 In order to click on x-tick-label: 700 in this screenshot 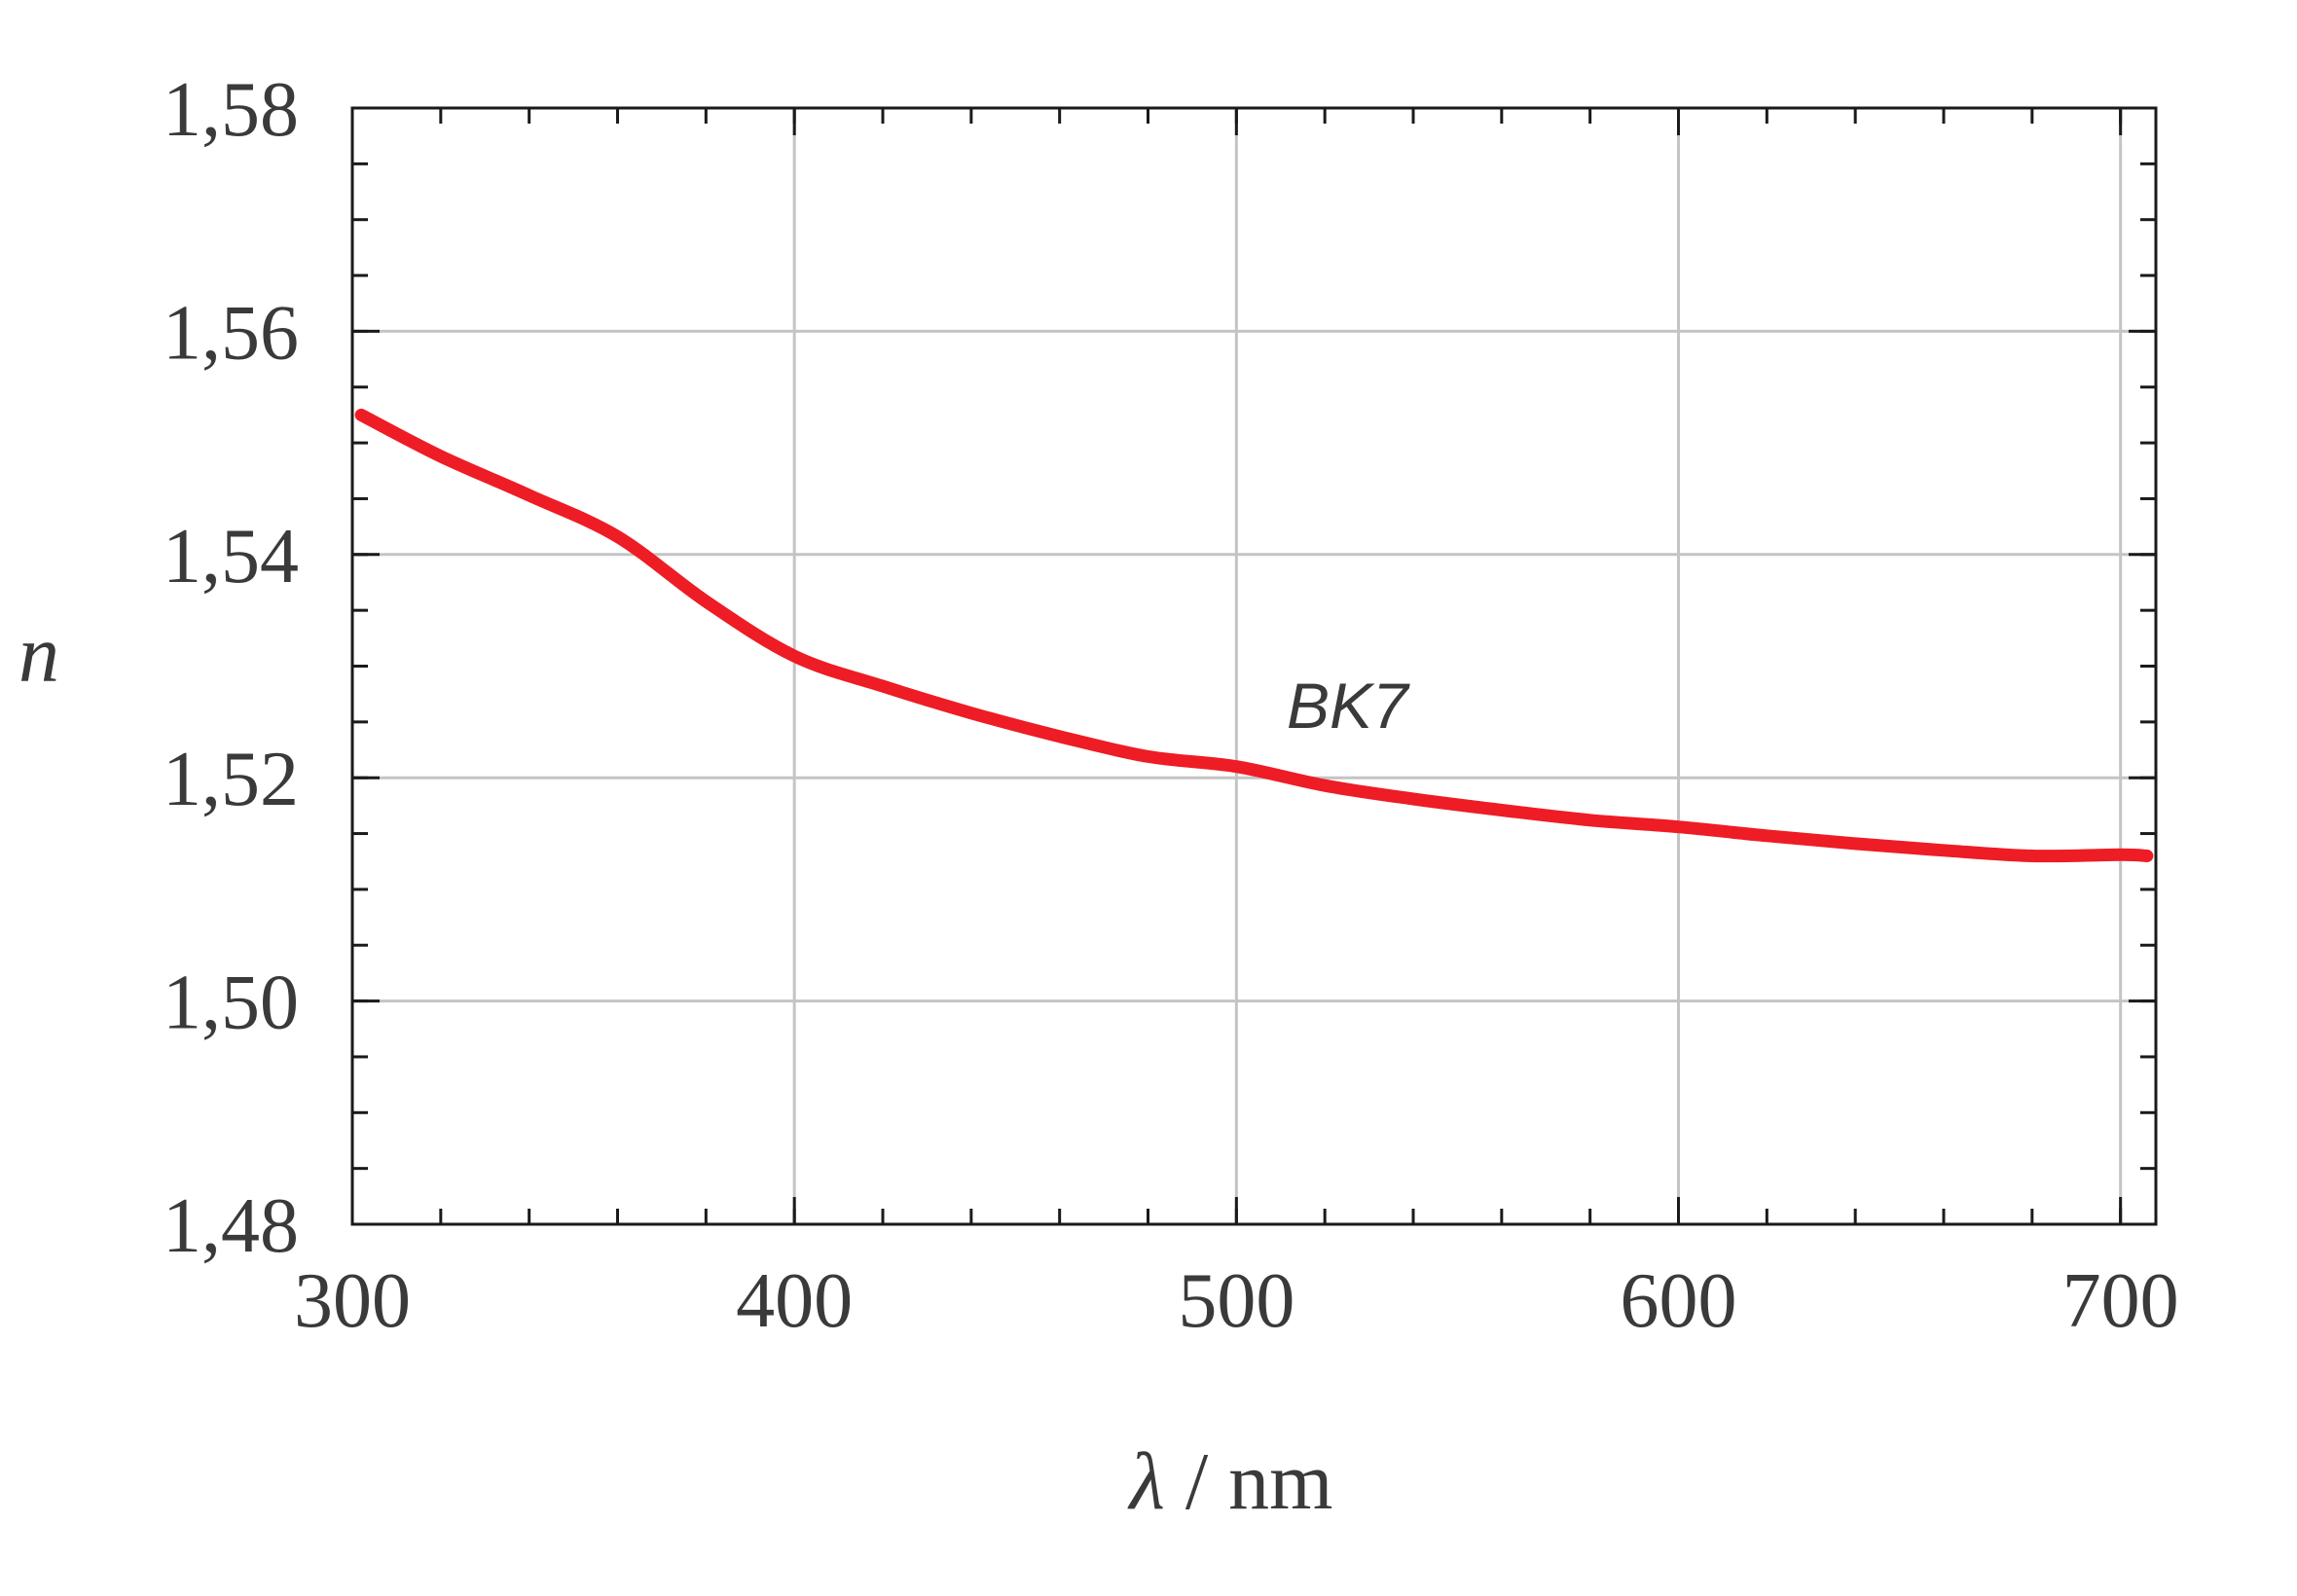, I will do `click(2120, 1301)`.